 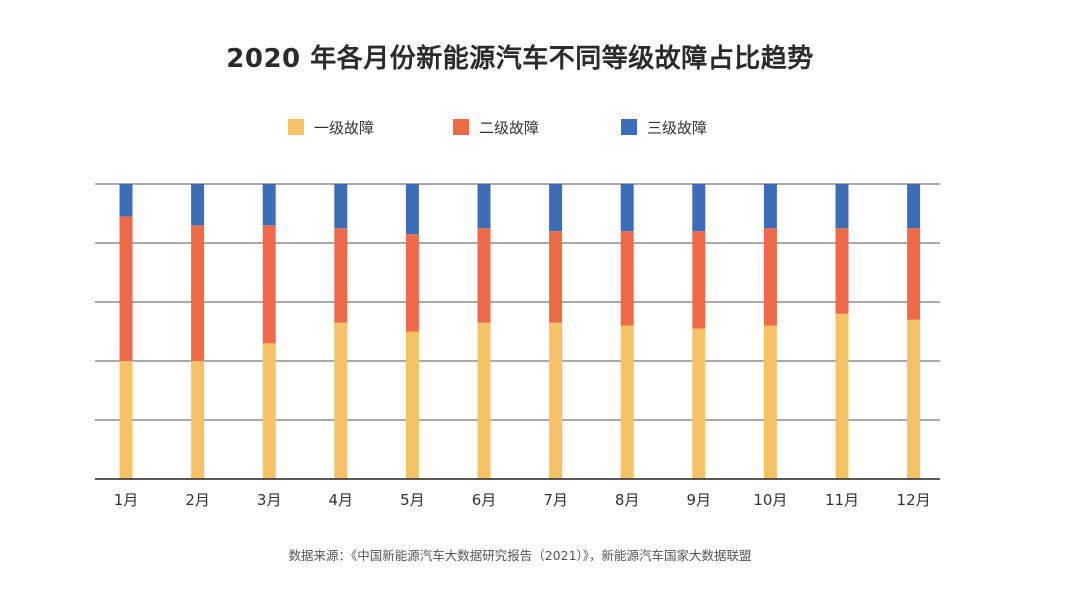 I want to click on x-tick-label: 7月, so click(x=555, y=500).